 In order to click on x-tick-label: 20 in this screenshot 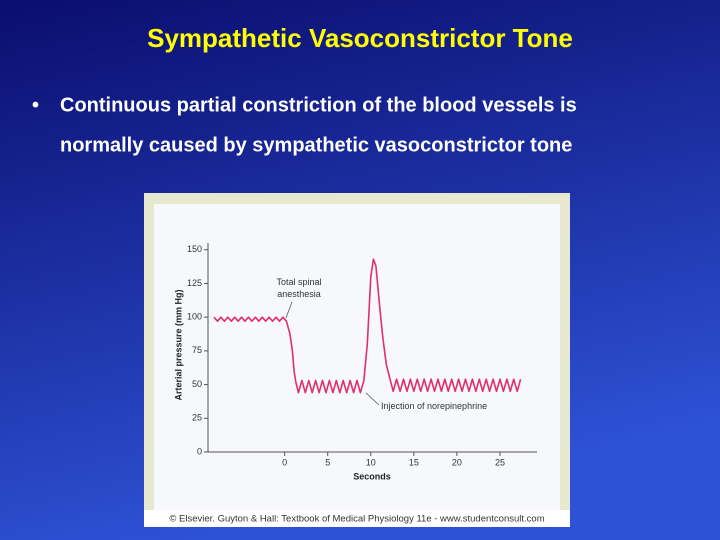, I will do `click(457, 462)`.